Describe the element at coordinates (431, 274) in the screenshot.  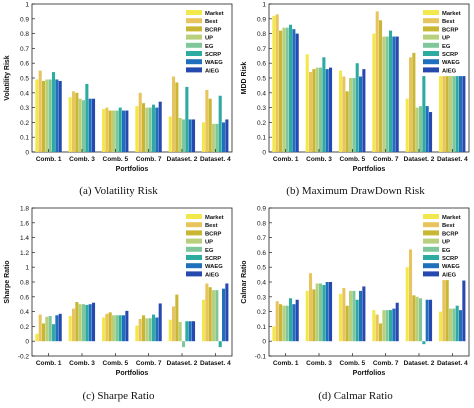
I see `legend-swatch-aieg` at that location.